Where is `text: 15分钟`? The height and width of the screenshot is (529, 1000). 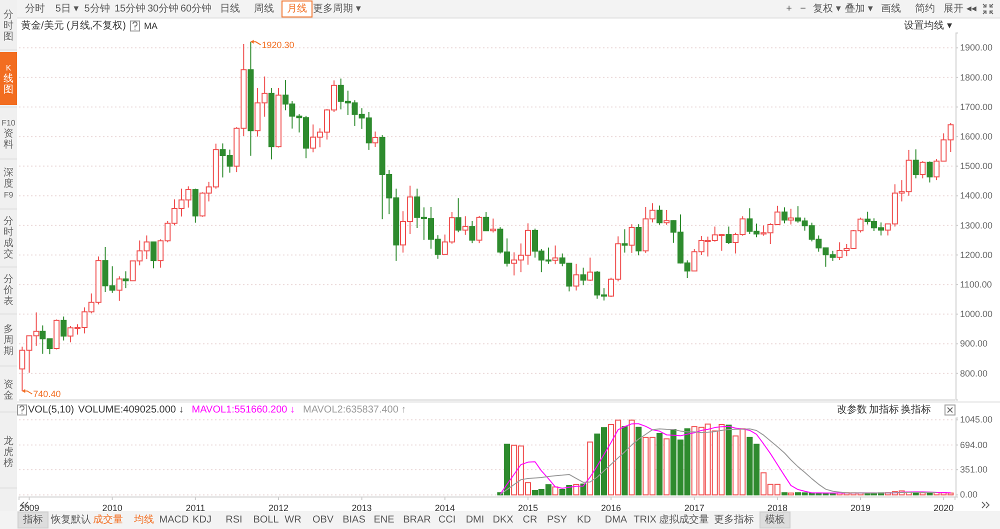 text: 15分钟 is located at coordinates (130, 8).